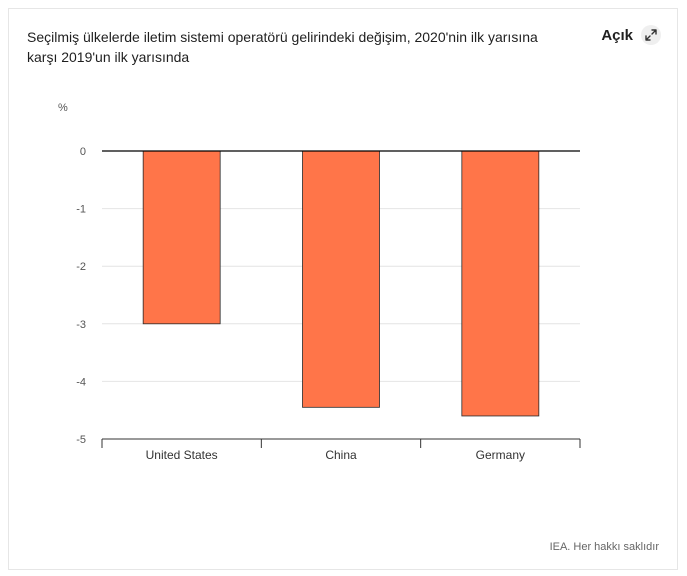 The image size is (687, 576). I want to click on expand-label: Açık, so click(617, 35).